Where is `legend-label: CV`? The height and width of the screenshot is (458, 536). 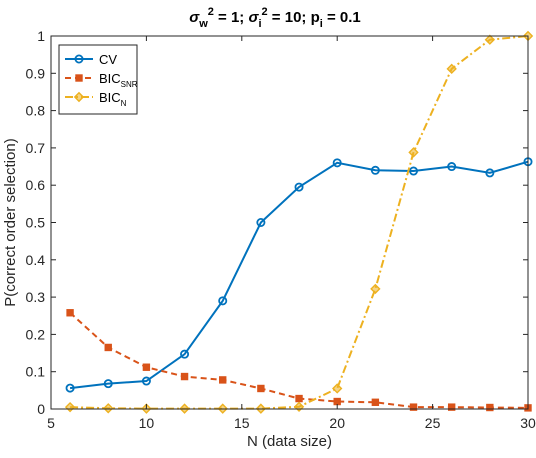 legend-label: CV is located at coordinates (108, 59).